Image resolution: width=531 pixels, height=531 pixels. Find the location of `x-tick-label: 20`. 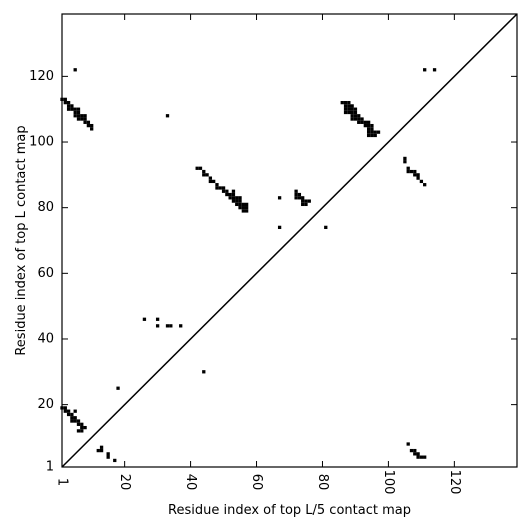

x-tick-label: 20 is located at coordinates (124, 482).